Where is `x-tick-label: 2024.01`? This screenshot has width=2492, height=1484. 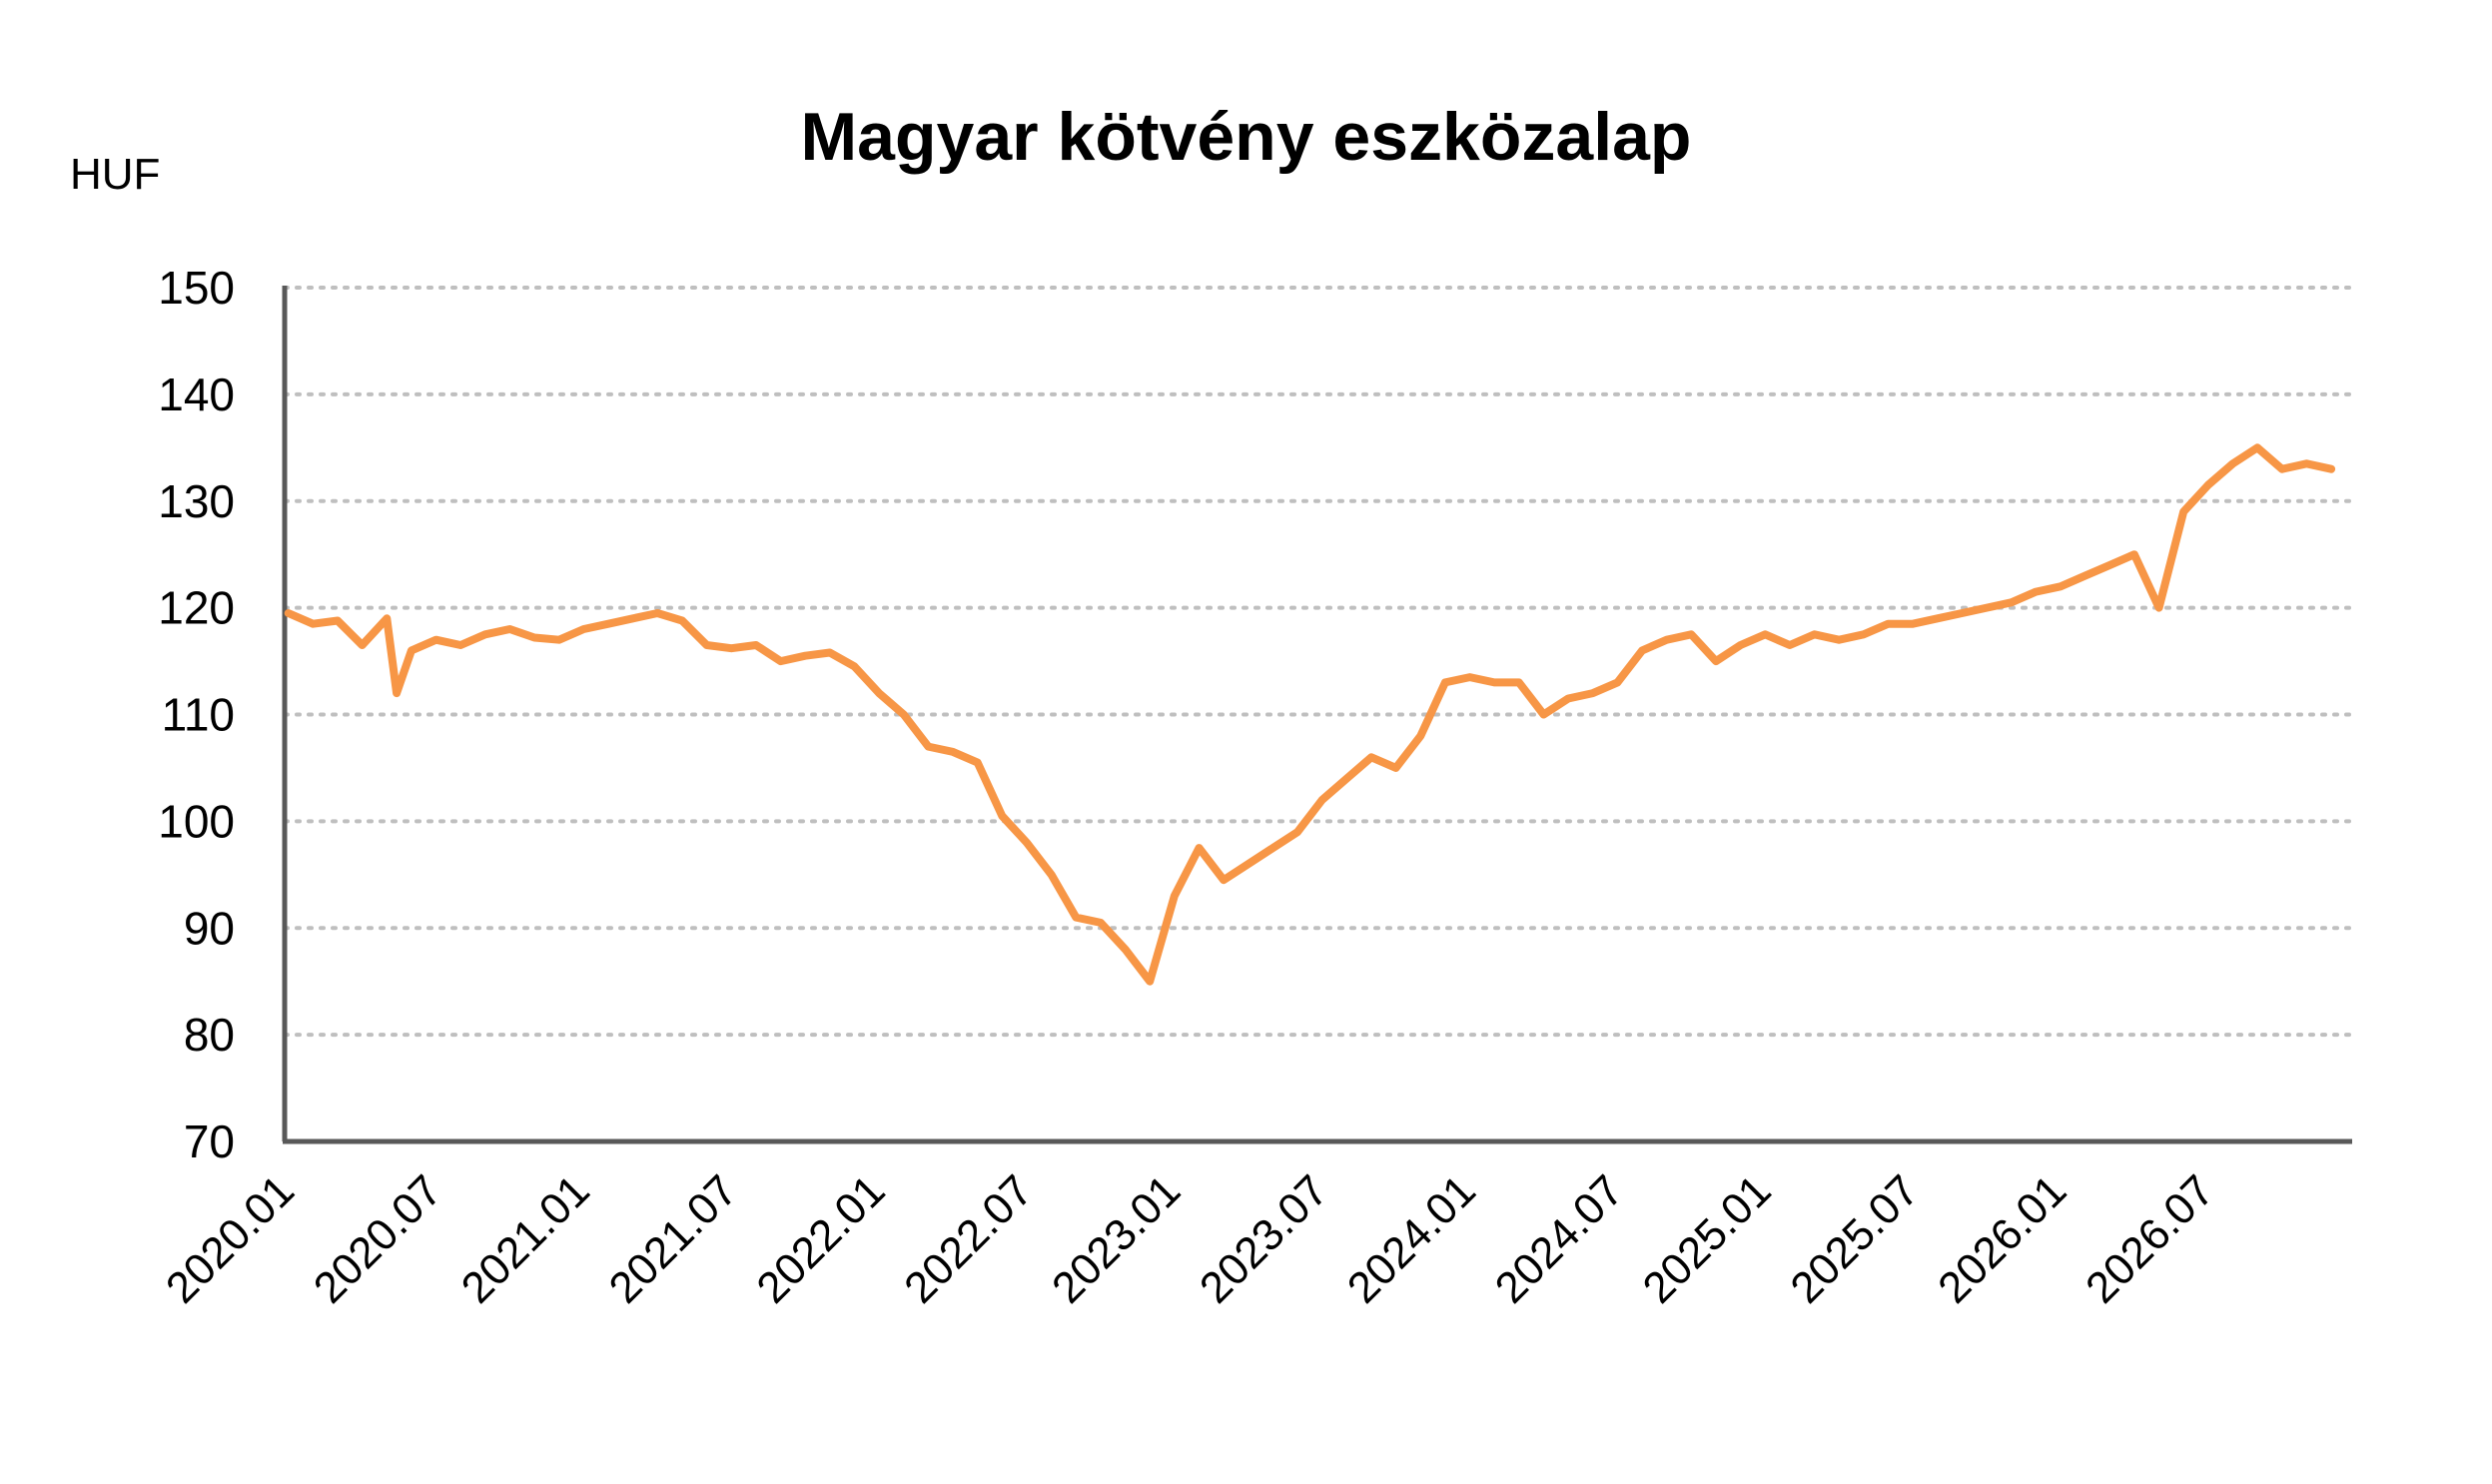 x-tick-label: 2024.01 is located at coordinates (1411, 1238).